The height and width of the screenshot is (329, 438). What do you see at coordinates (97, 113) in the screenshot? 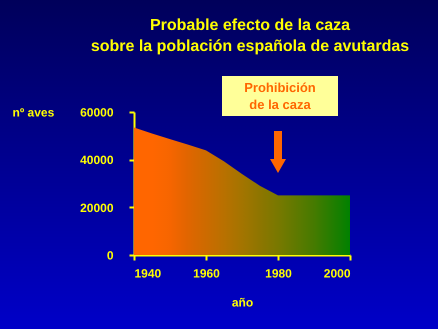
I see `y-tick-label: 60000` at bounding box center [97, 113].